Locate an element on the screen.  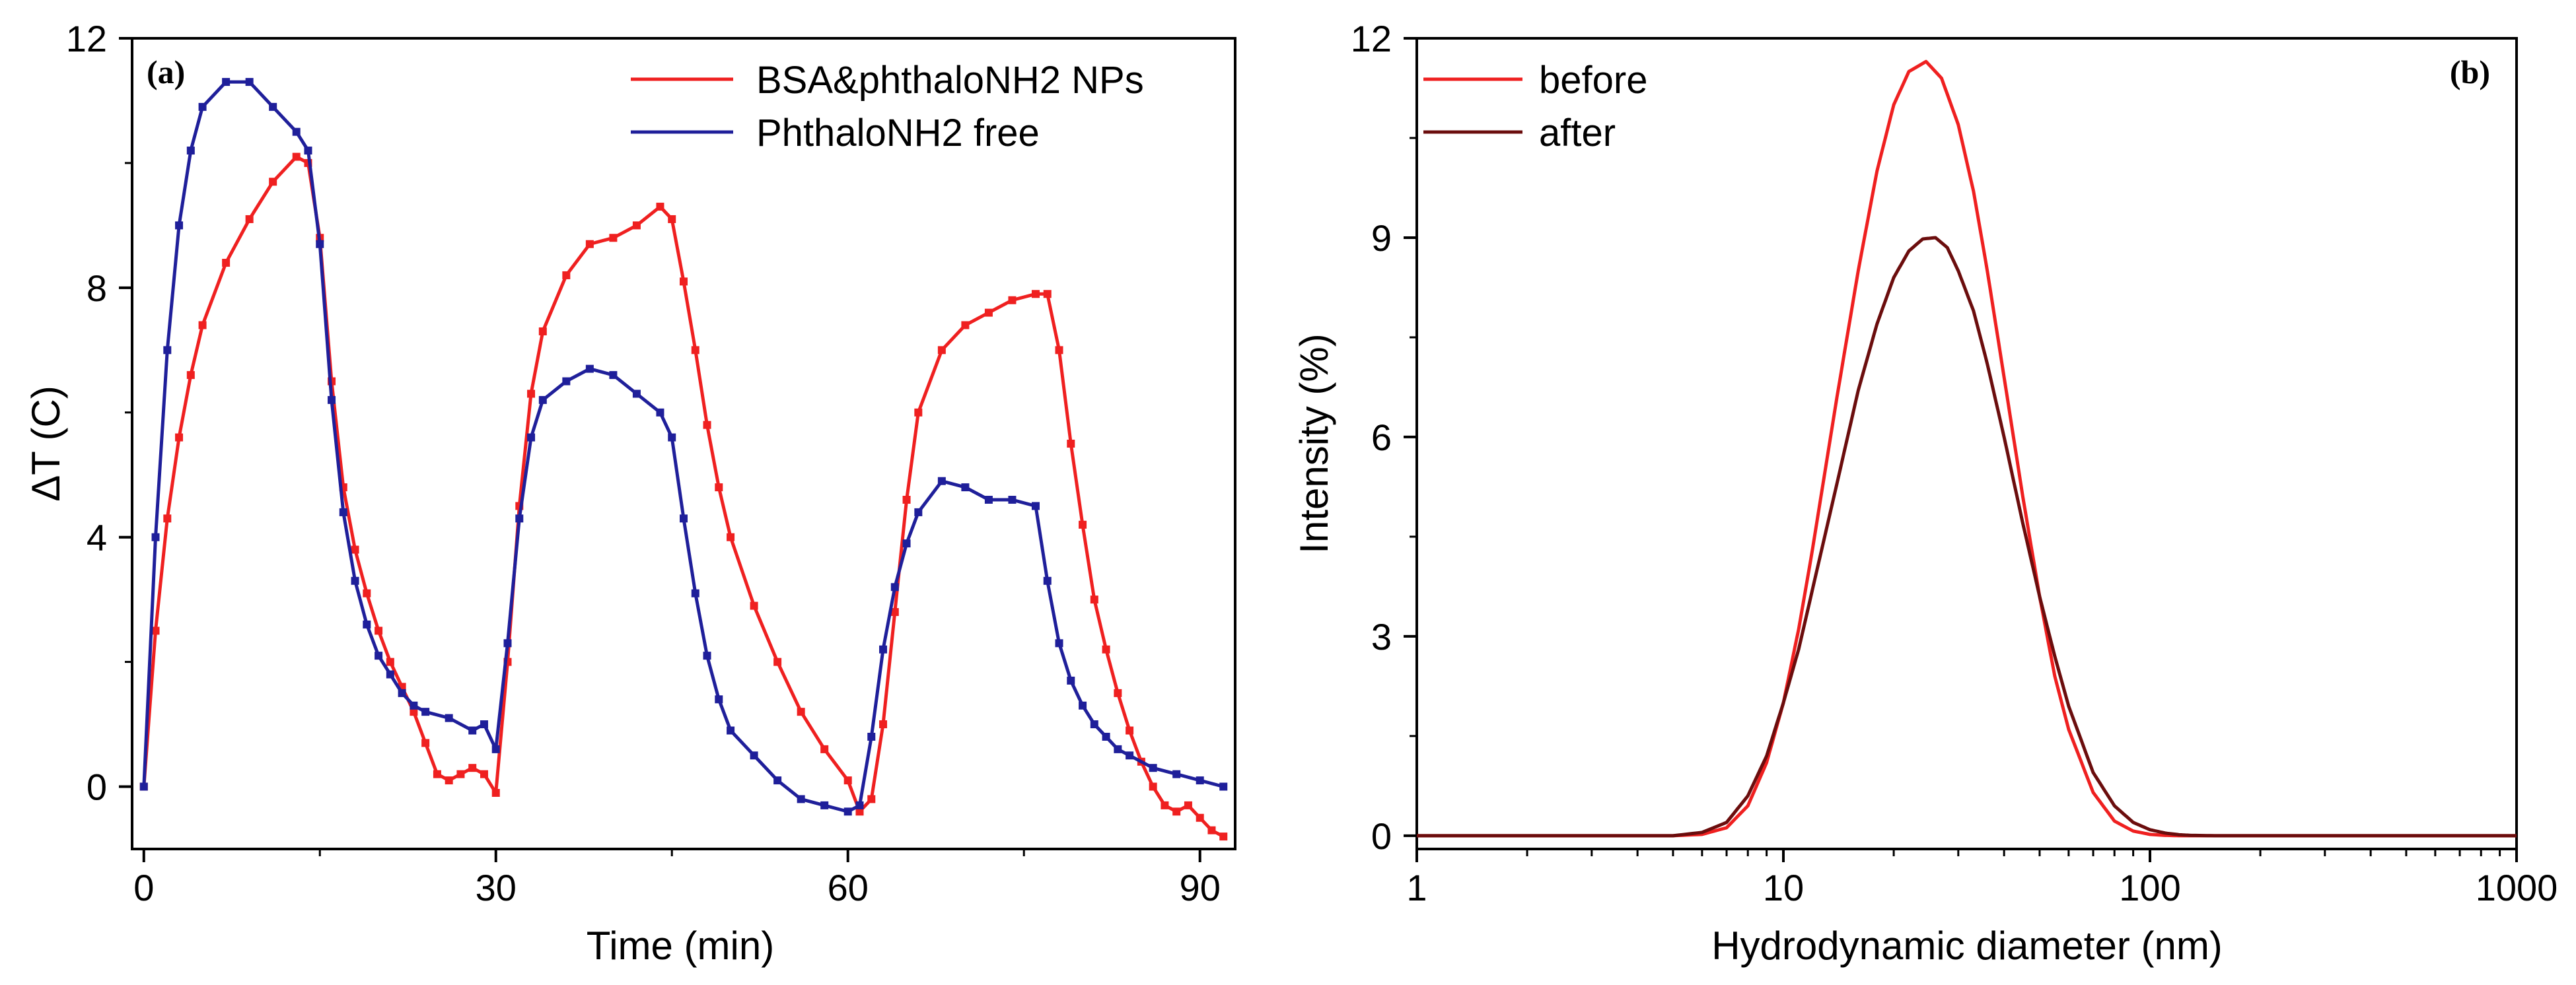
legend-label-after: after is located at coordinates (1578, 133).